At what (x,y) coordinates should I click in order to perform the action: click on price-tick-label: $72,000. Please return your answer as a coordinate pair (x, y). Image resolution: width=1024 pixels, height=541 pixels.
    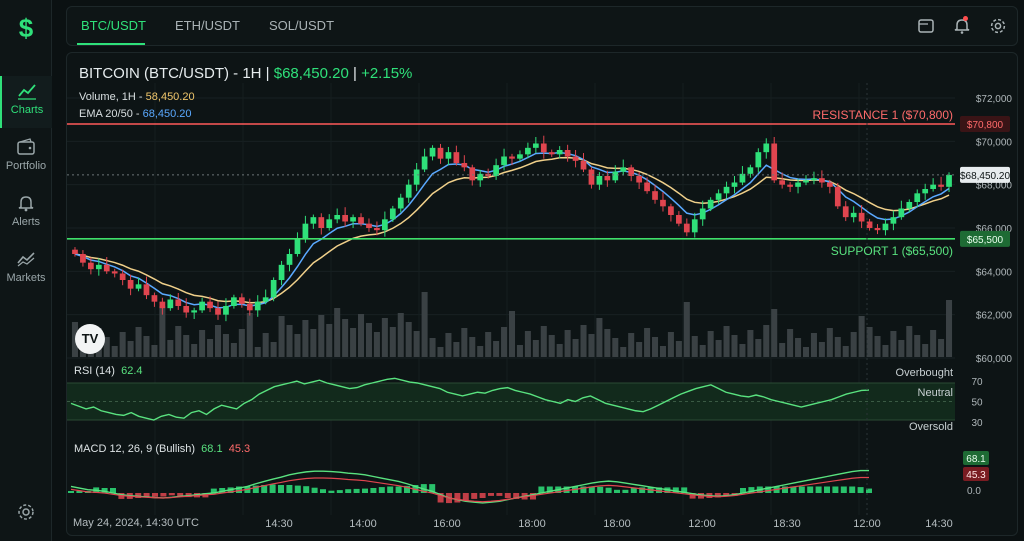
    Looking at the image, I should click on (994, 99).